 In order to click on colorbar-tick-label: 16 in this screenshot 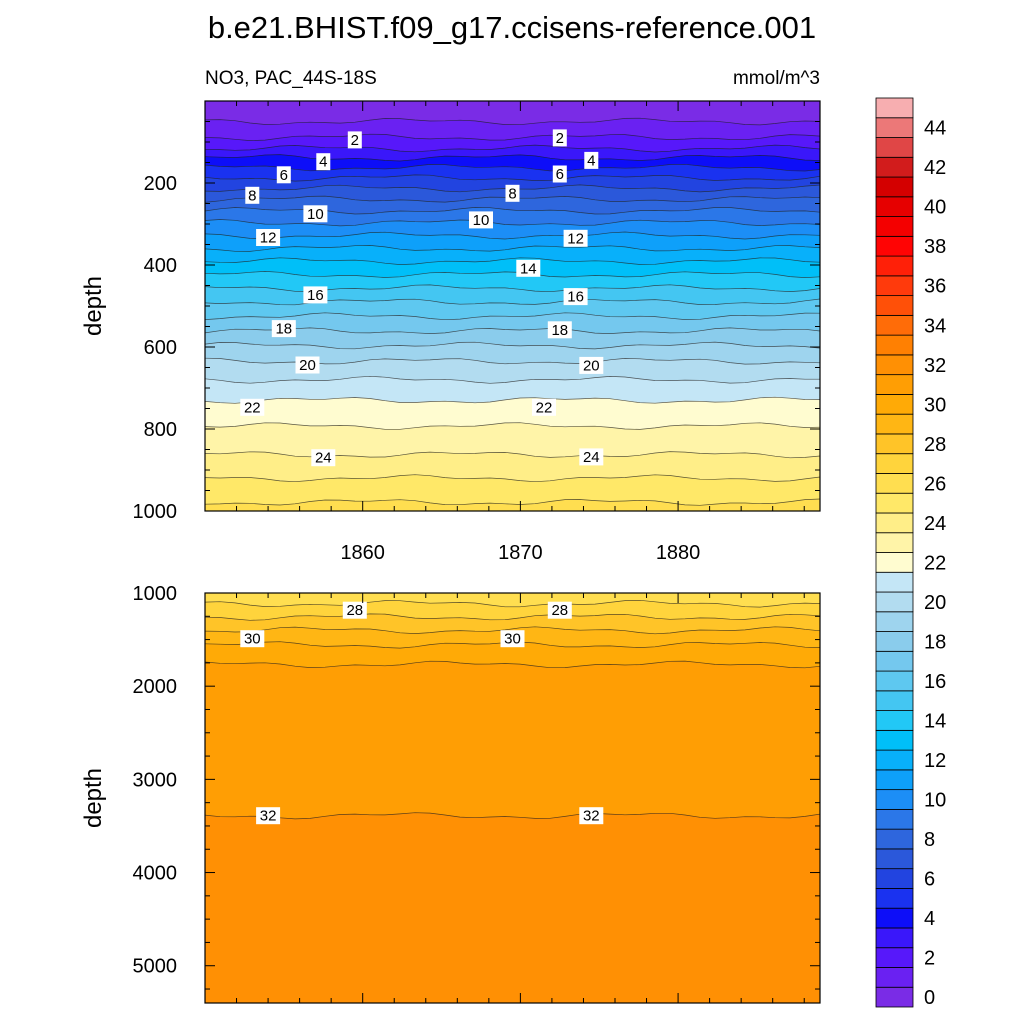, I will do `click(935, 682)`.